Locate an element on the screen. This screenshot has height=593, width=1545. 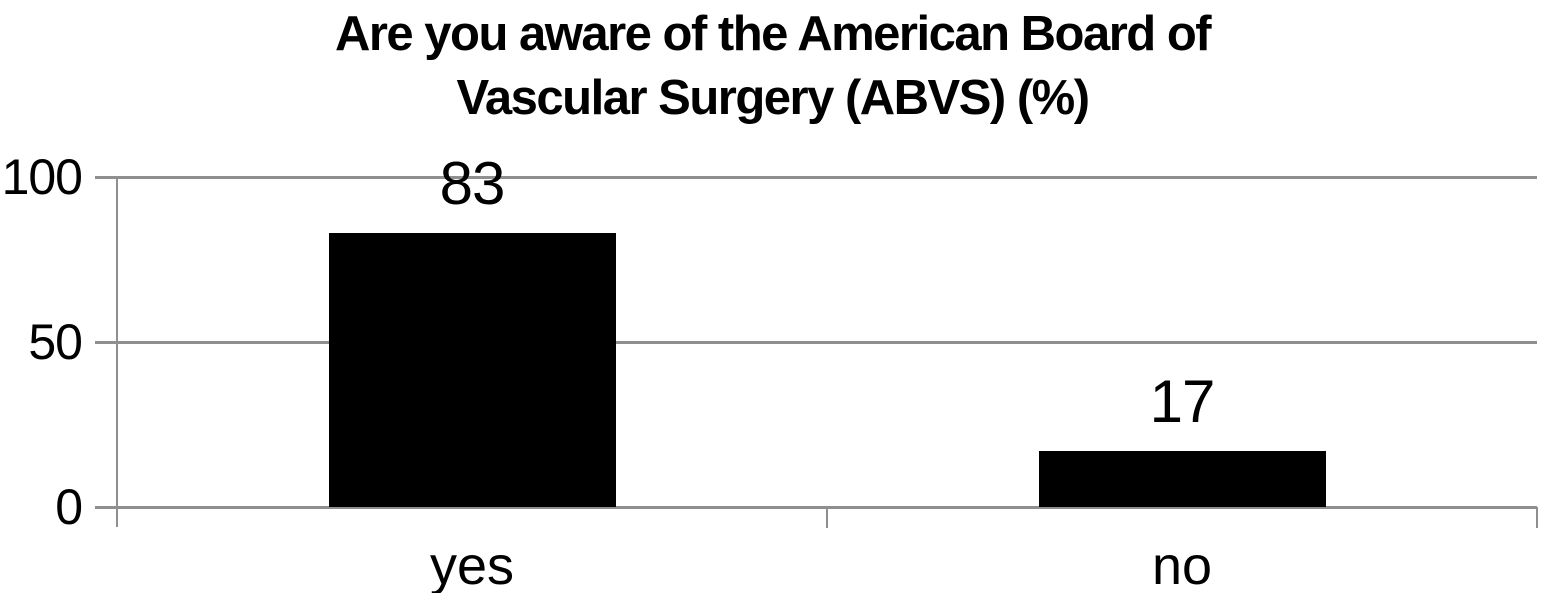
chart-title-line-2: Vascular Surgery (ABVS) (%) is located at coordinates (773, 98).